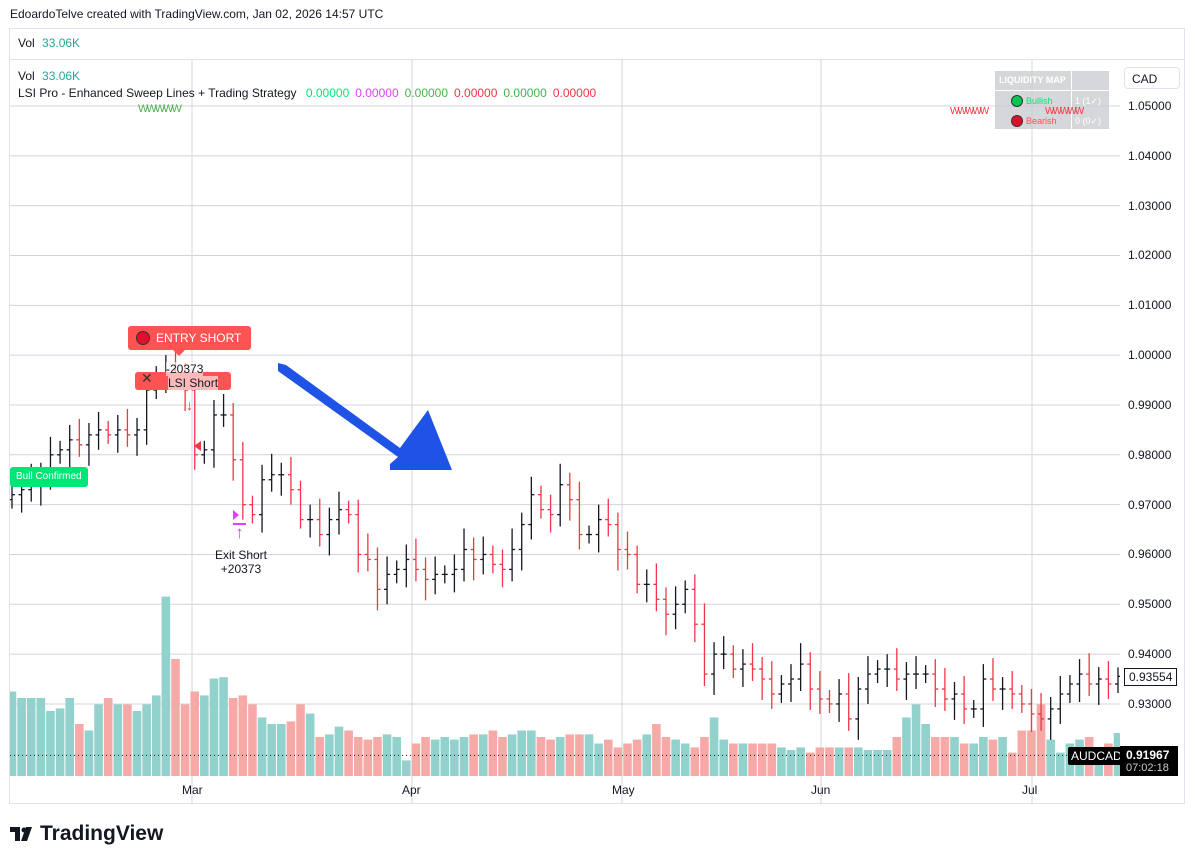 The height and width of the screenshot is (865, 1195). What do you see at coordinates (1150, 504) in the screenshot?
I see `price-tick-label: 0.97000` at bounding box center [1150, 504].